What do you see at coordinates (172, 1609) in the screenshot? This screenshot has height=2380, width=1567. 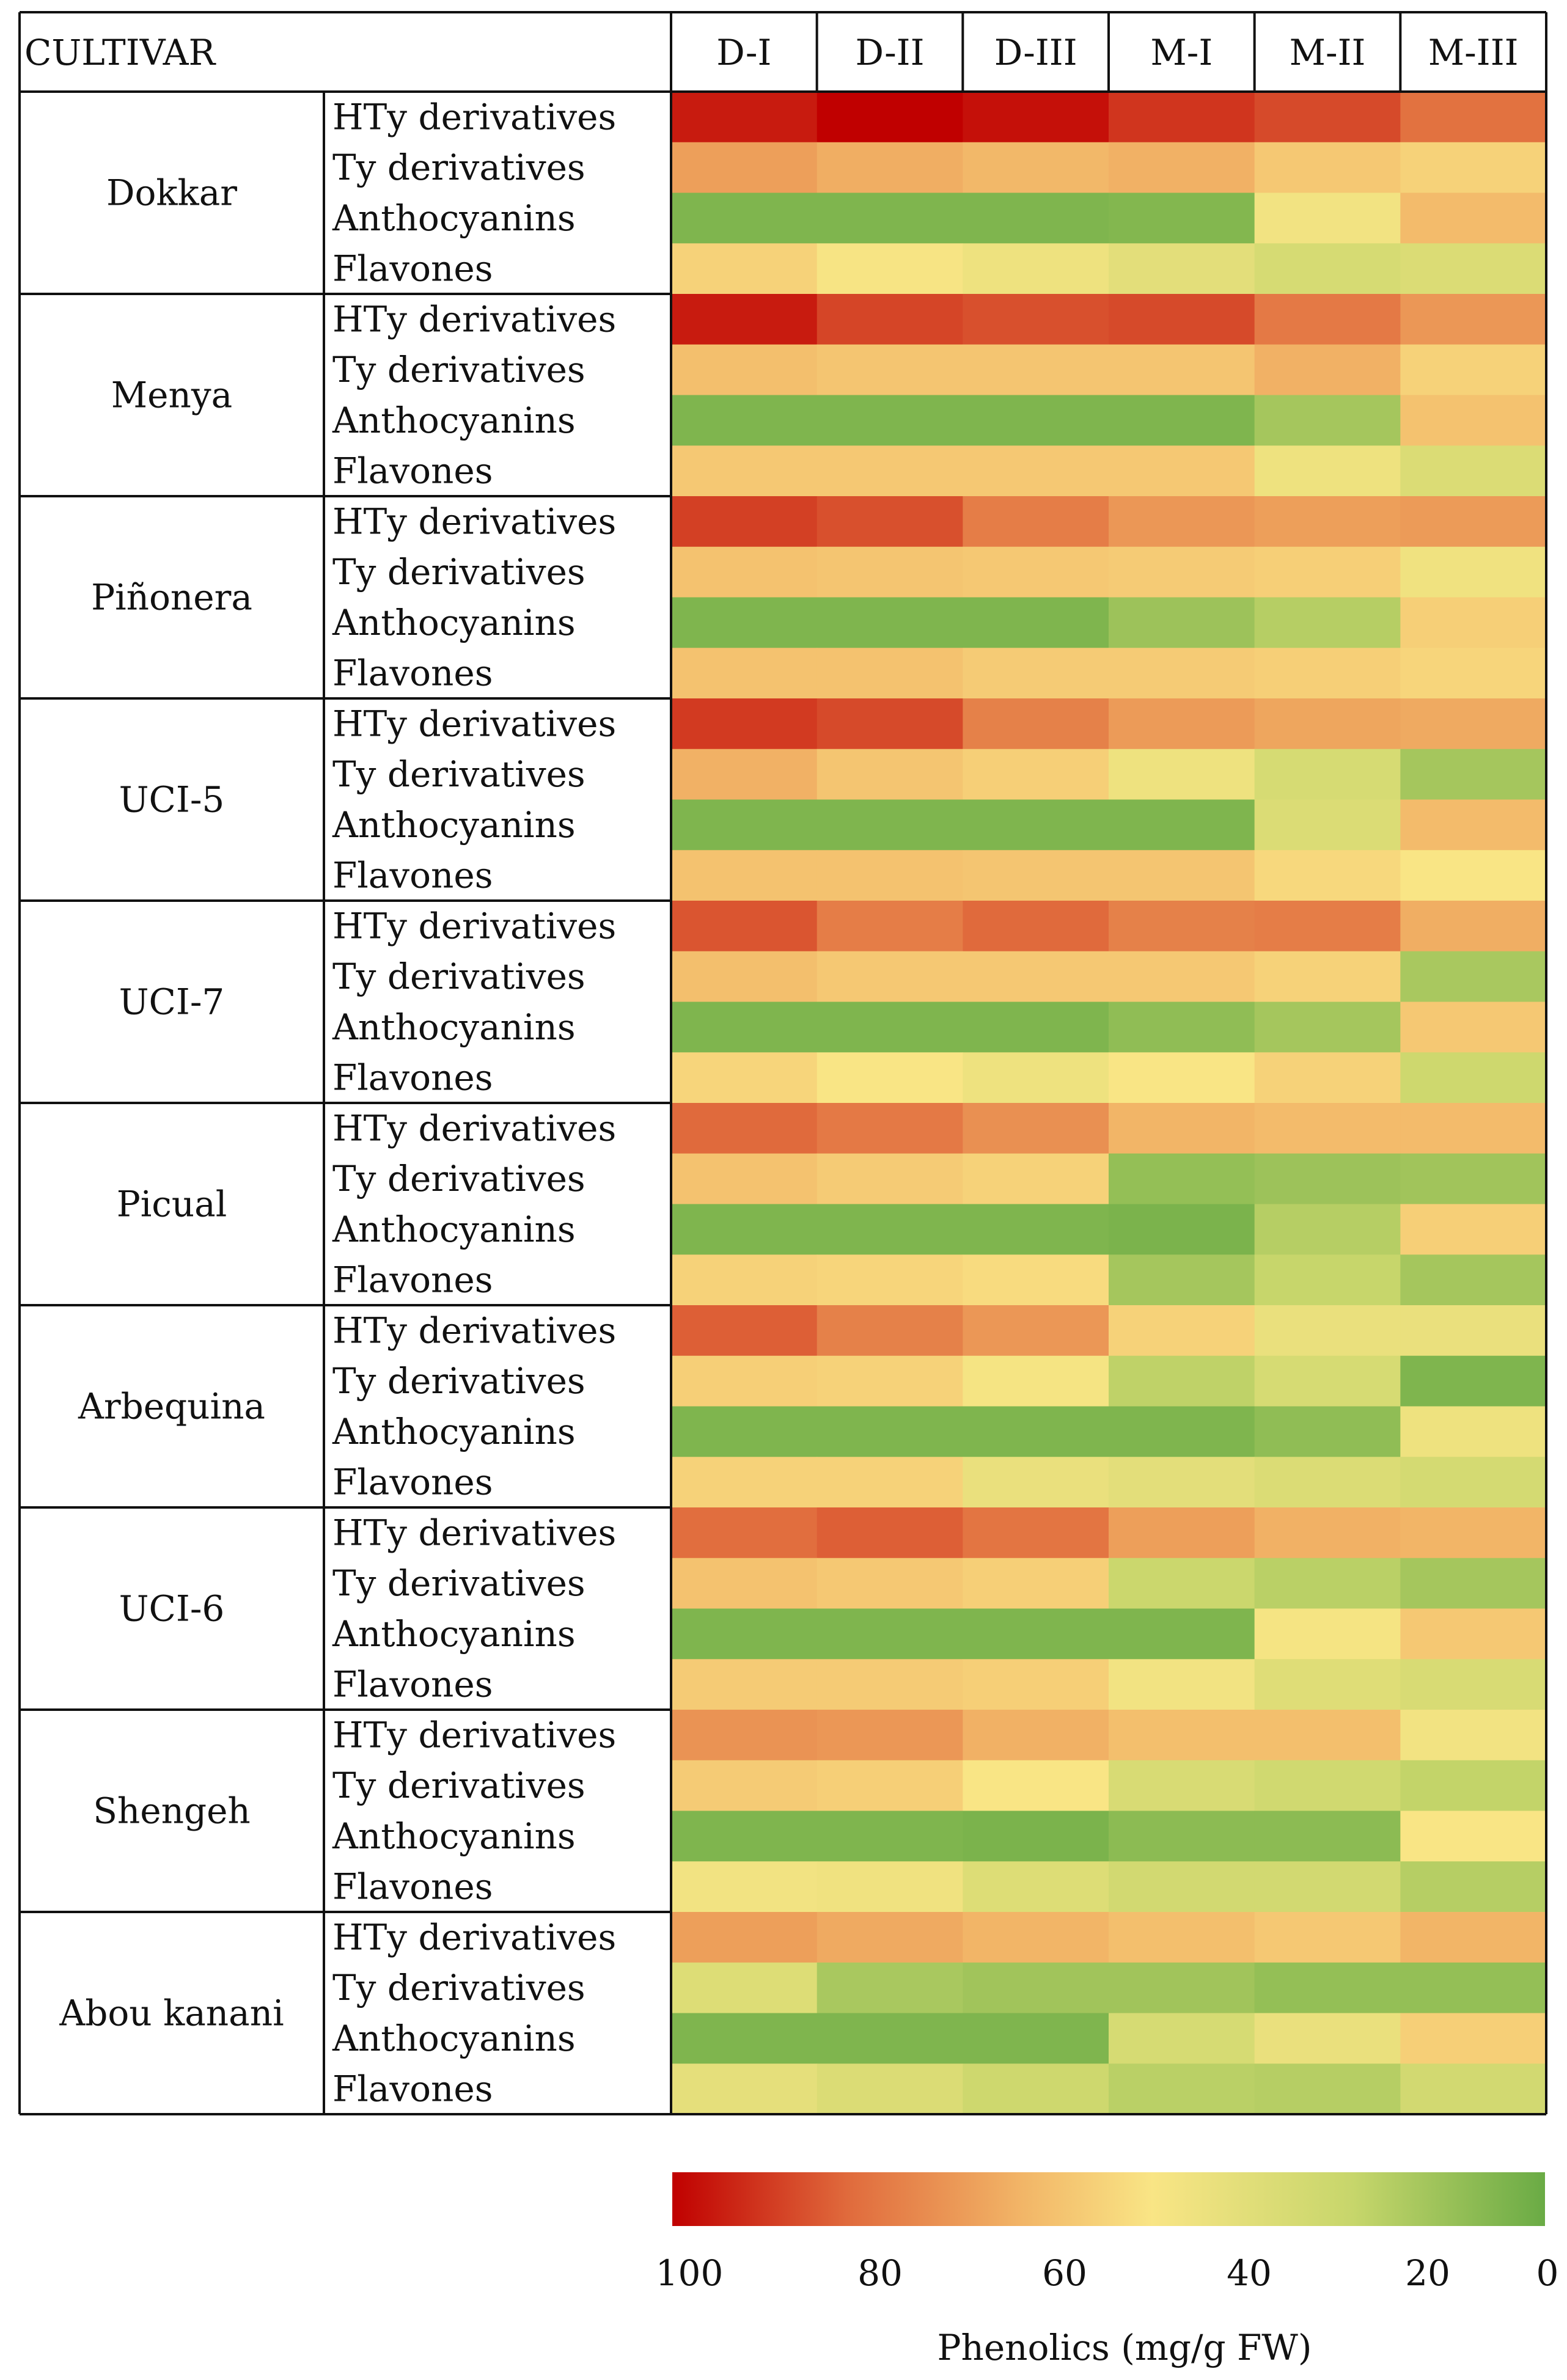 I see `cultivar-label: UCI-6` at bounding box center [172, 1609].